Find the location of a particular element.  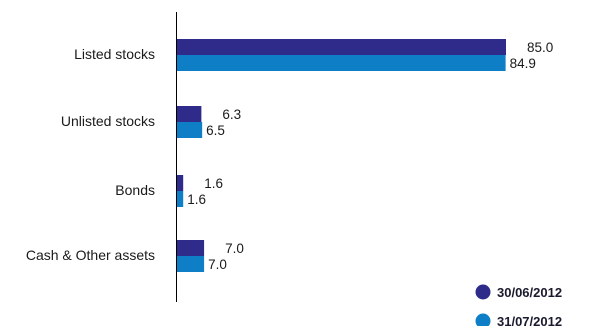

legend-label: 31/07/2012 is located at coordinates (529, 320).